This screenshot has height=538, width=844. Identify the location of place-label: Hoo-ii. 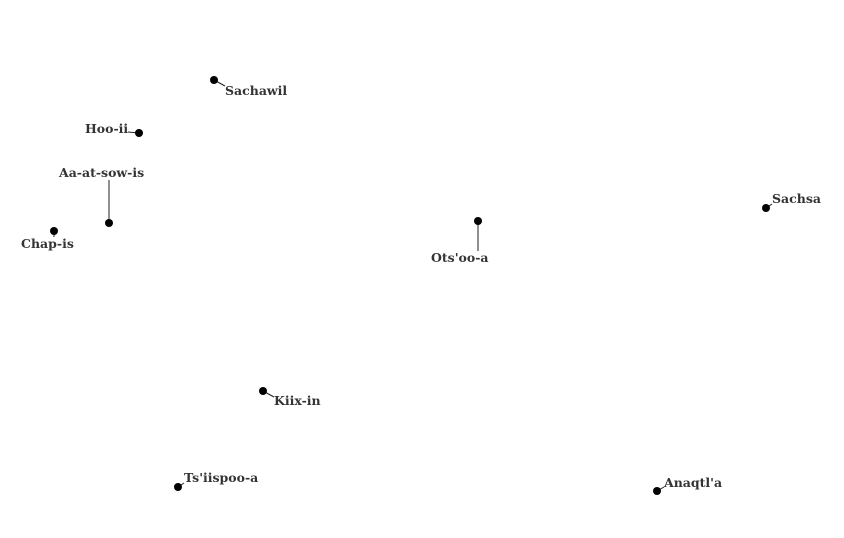
(106, 128).